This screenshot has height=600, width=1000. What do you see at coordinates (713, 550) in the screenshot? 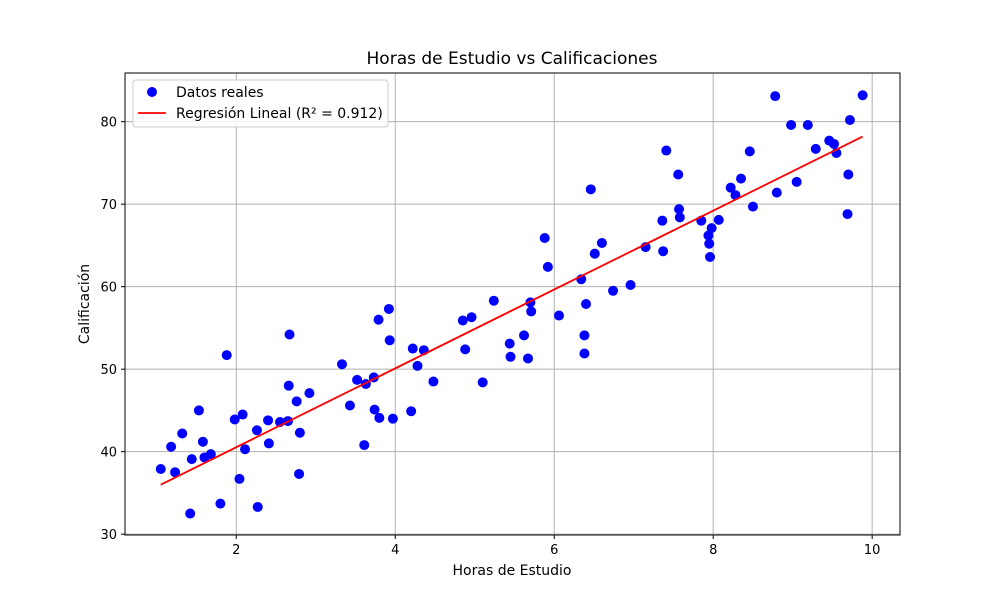
I see `x-tick-label: 8` at bounding box center [713, 550].